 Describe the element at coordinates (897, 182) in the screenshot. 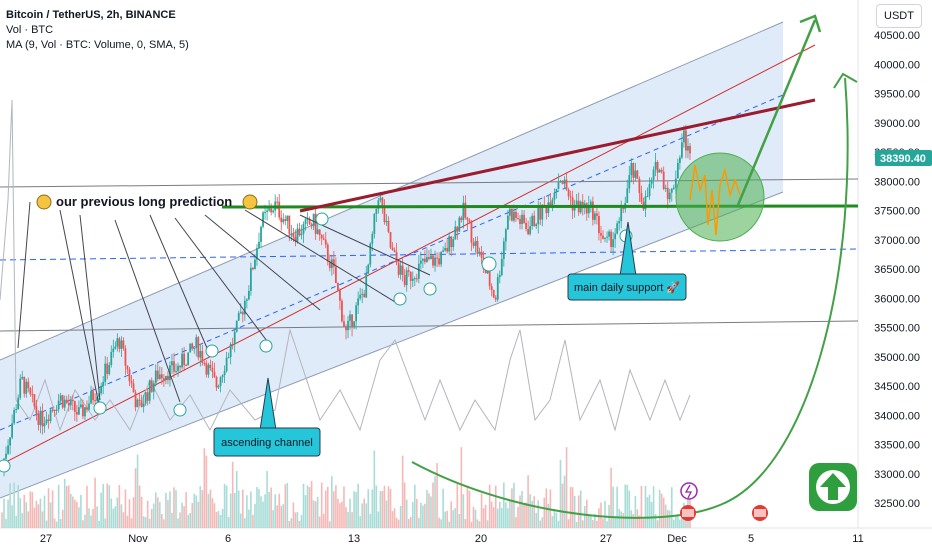

I see `y-tick-label: 38000.00` at that location.